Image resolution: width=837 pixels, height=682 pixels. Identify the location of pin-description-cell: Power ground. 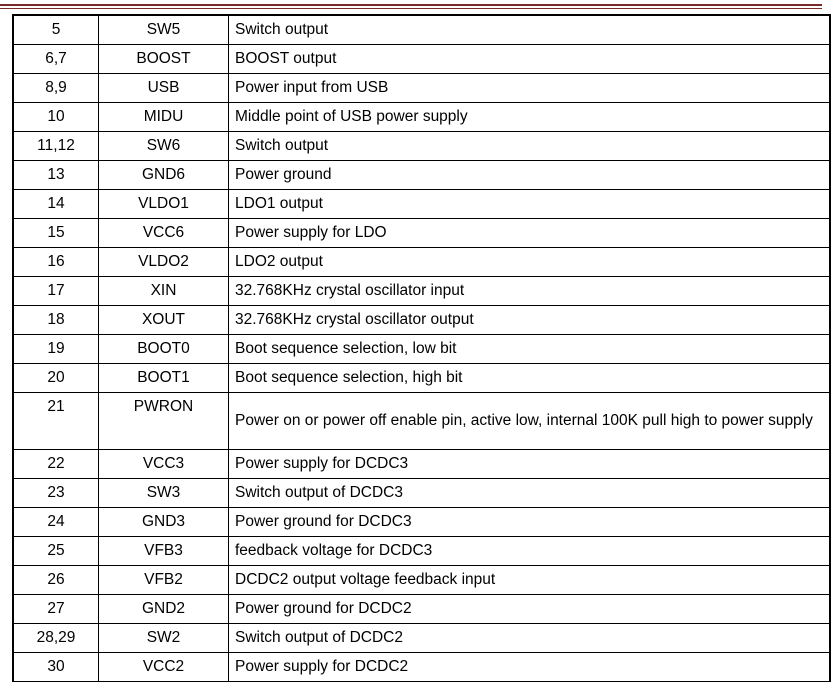
(529, 175).